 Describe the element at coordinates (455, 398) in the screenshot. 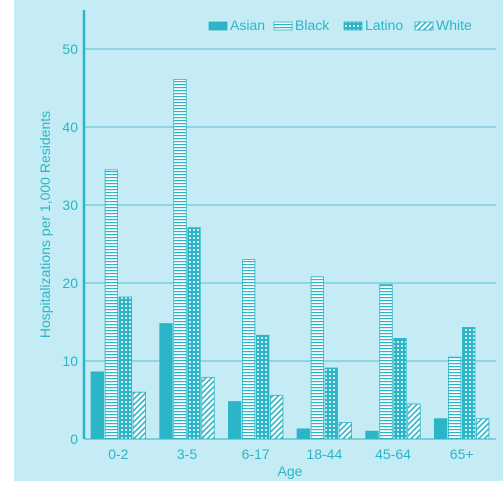

I see `bar-black-65+` at that location.